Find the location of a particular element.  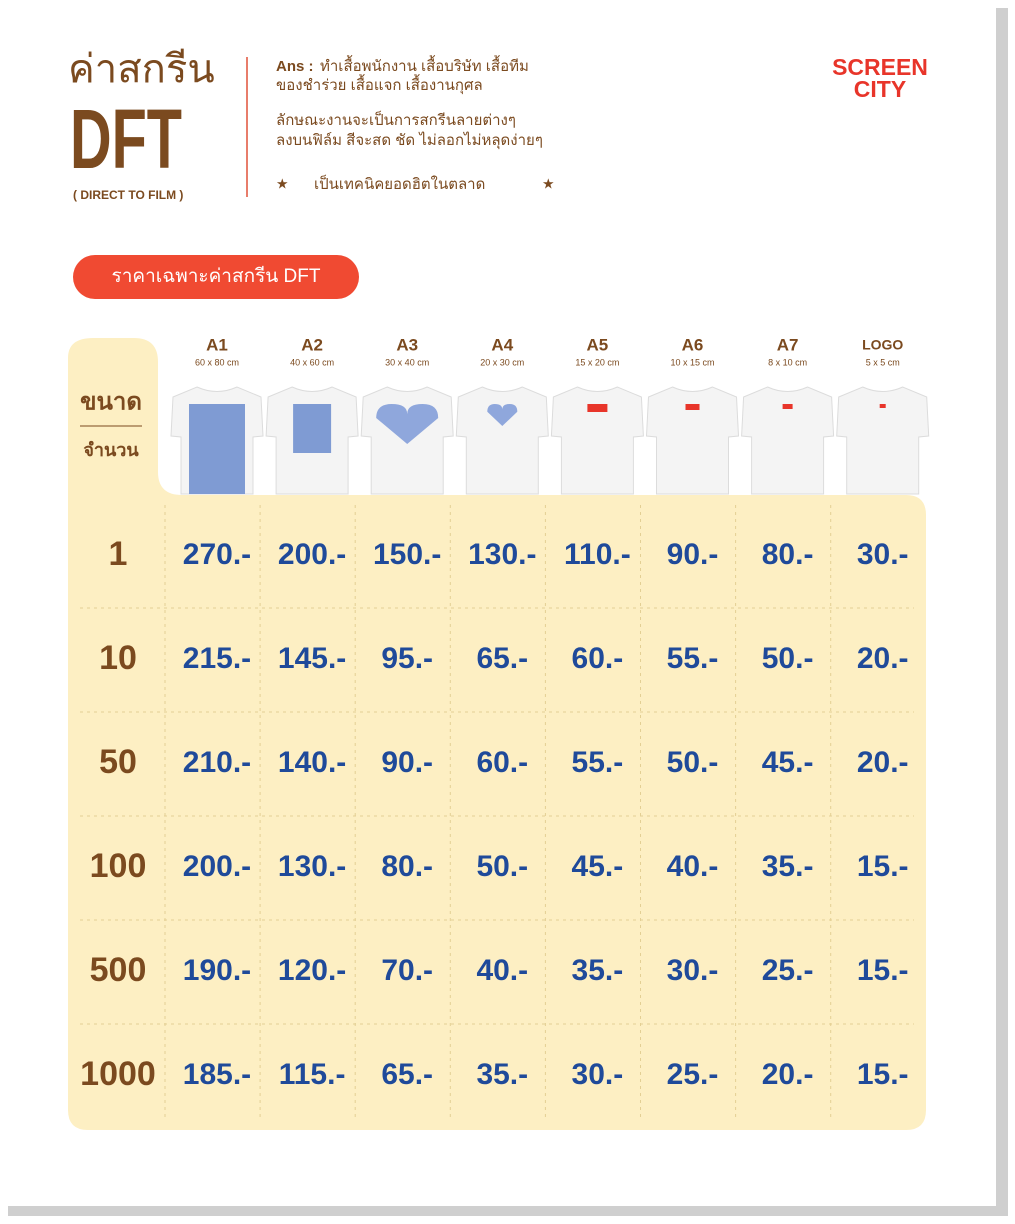

badge is located at coordinates (216, 277).